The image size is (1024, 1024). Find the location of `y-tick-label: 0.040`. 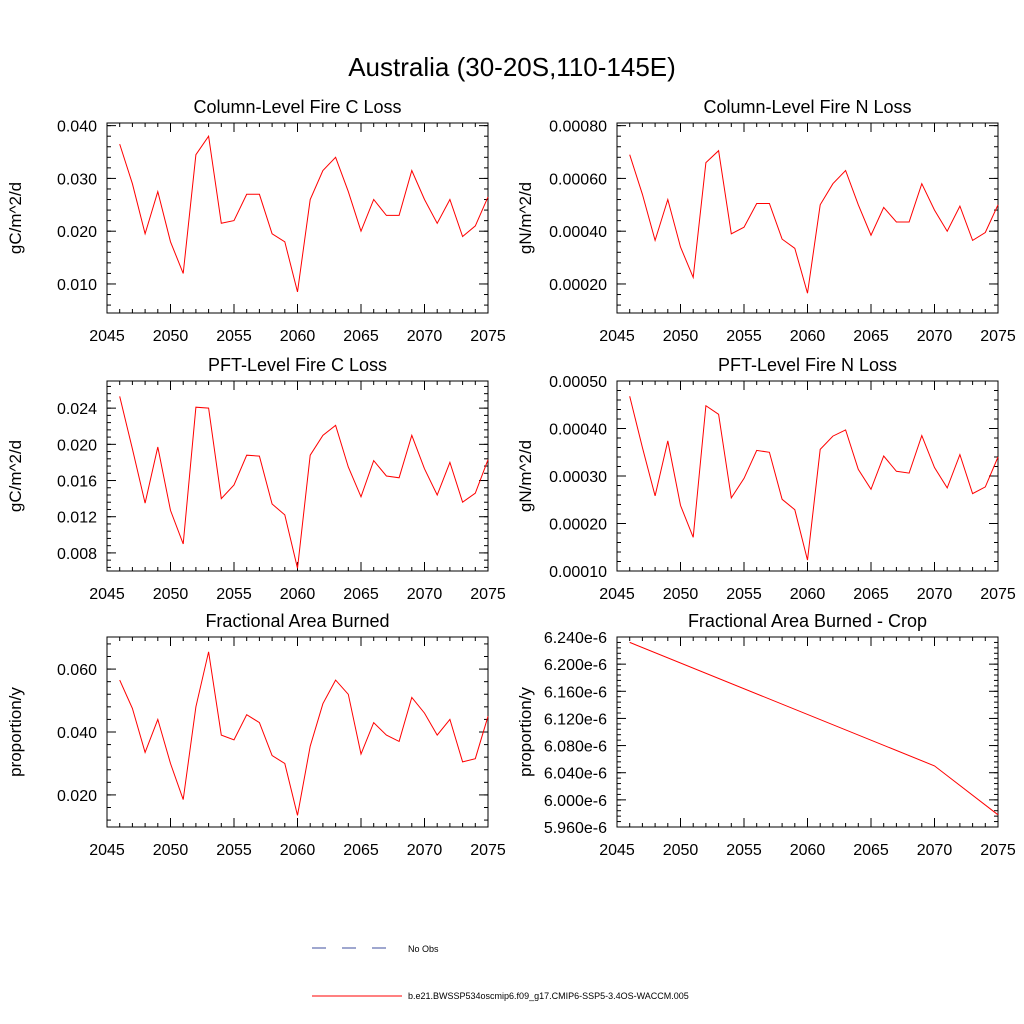

y-tick-label: 0.040 is located at coordinates (77, 733).